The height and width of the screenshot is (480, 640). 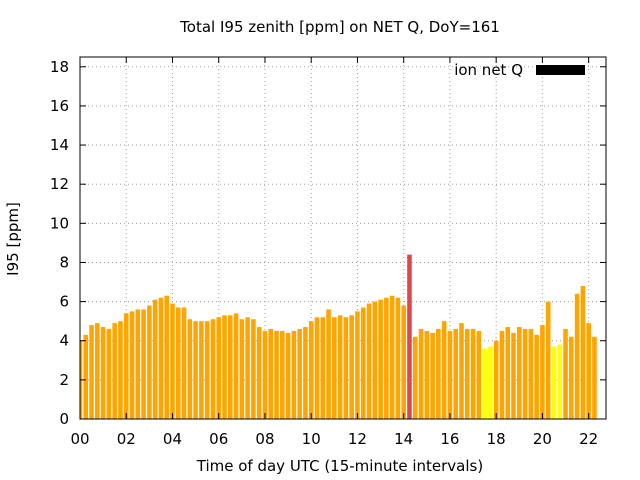 What do you see at coordinates (496, 439) in the screenshot?
I see `x-tick-label: 18` at bounding box center [496, 439].